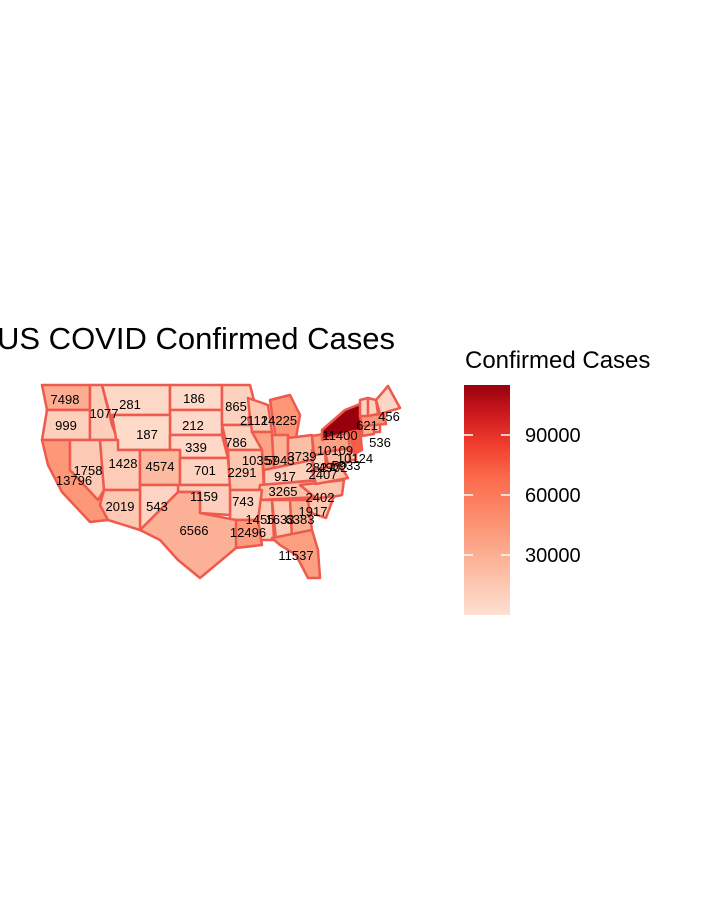  Describe the element at coordinates (66, 425) in the screenshot. I see `state-value-label: 999` at that location.